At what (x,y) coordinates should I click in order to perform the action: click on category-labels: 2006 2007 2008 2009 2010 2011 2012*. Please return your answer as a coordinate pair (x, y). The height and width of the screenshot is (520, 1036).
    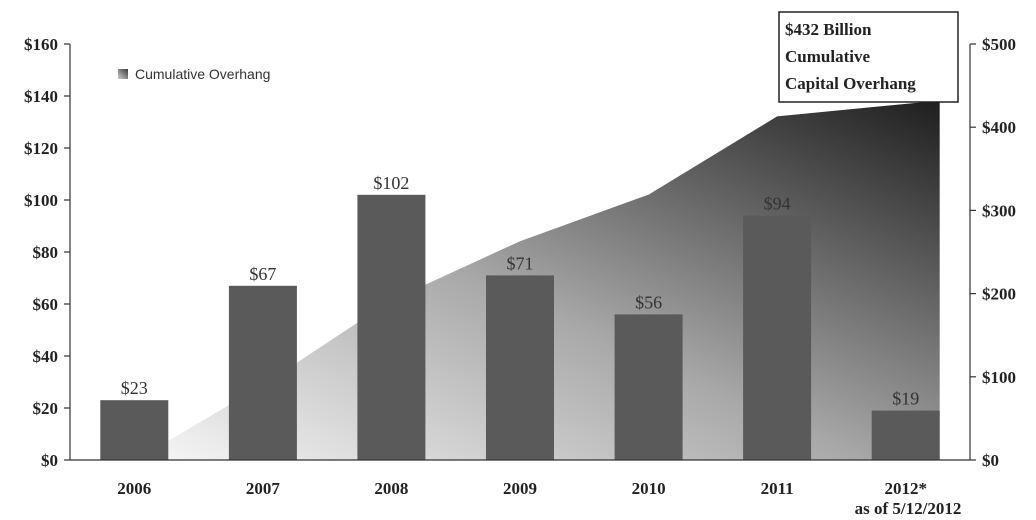
    Looking at the image, I should click on (522, 488).